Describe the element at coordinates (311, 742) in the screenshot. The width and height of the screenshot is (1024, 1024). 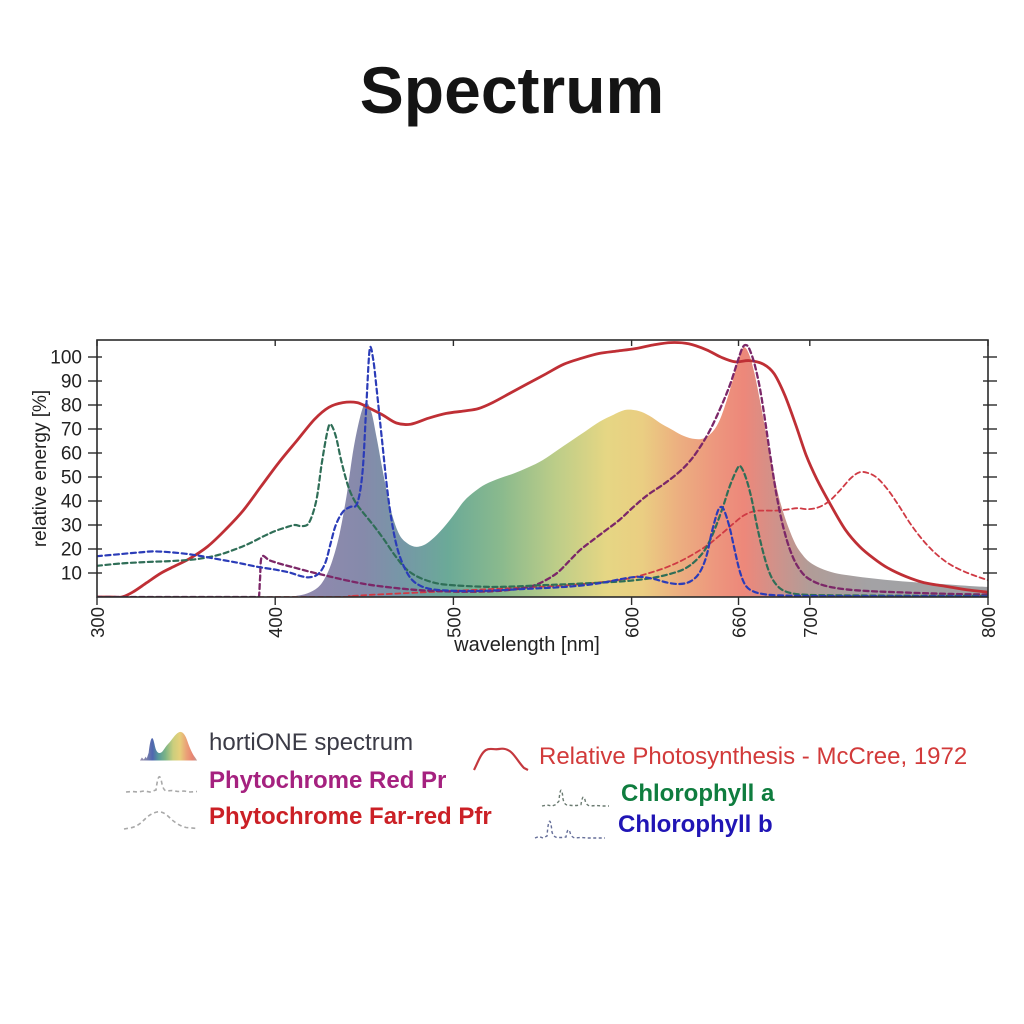
I see `legend-label-hortione-spectrum: hortiONE spectrum` at that location.